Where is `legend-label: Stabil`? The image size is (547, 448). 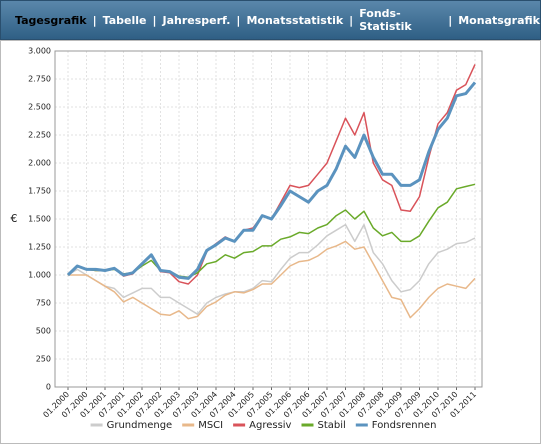
legend-label: Stabil is located at coordinates (331, 425).